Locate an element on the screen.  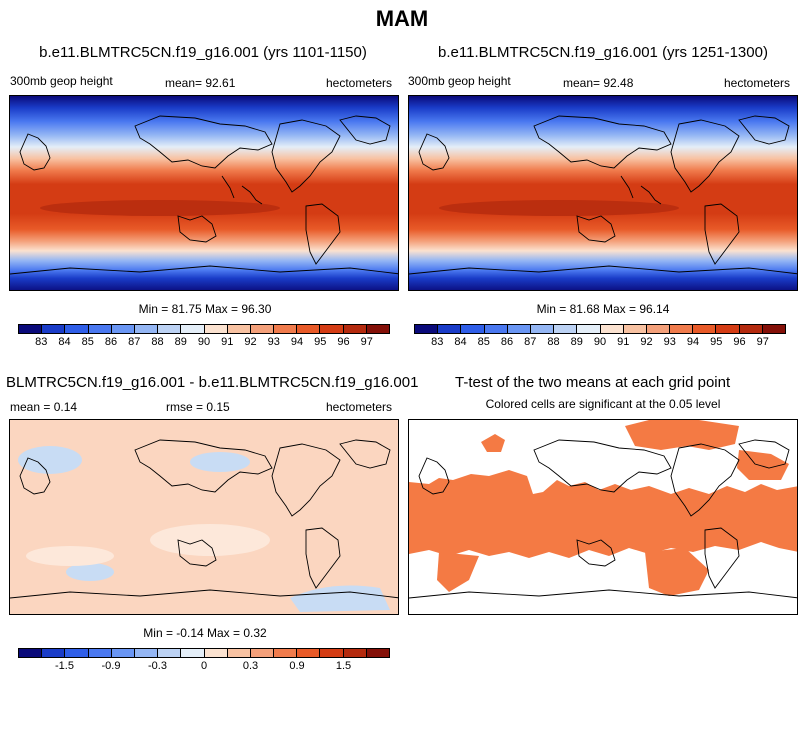
panel1-colorbar-tick-label: 97 is located at coordinates (366, 342).